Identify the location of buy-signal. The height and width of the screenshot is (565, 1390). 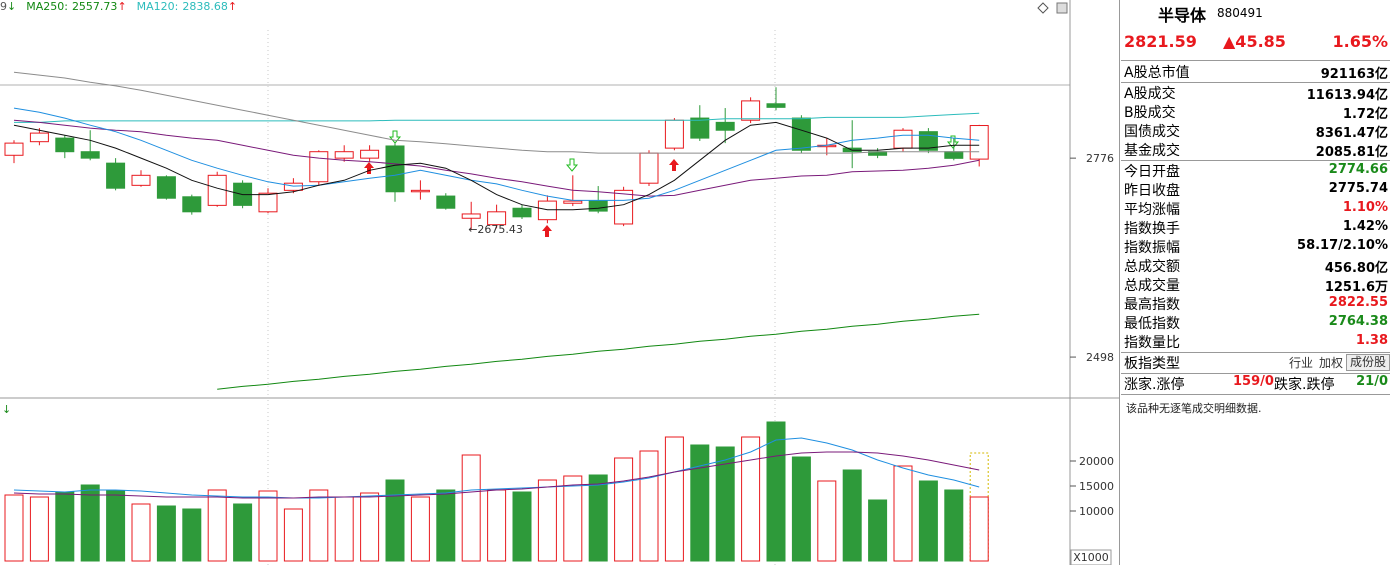
(369, 168).